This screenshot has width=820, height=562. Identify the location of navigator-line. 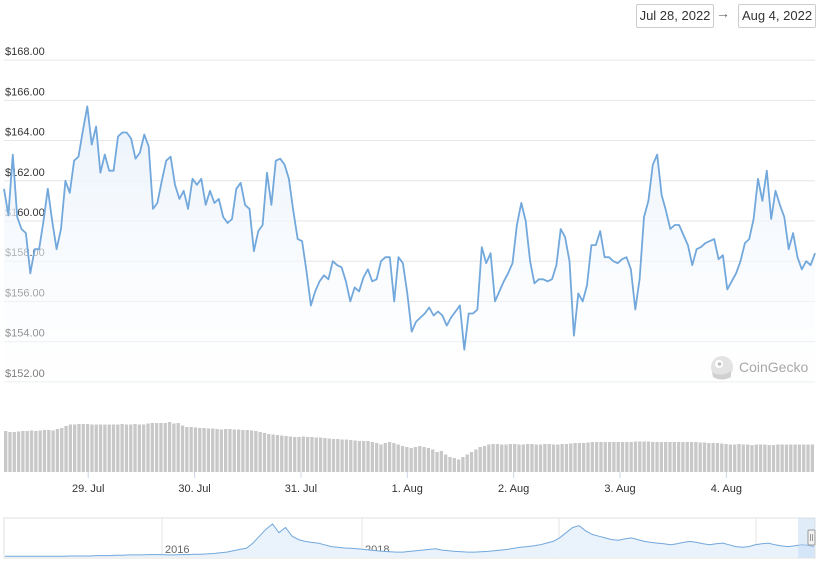
(410, 540).